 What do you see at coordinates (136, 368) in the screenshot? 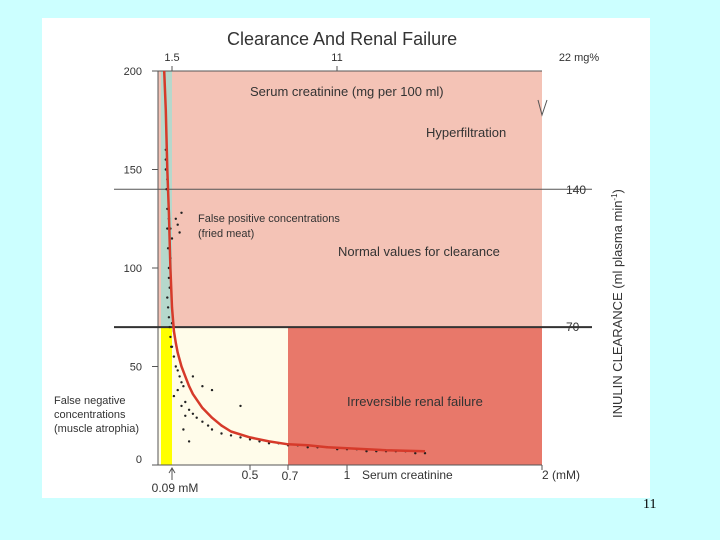
I see `y-tick-label: 50` at bounding box center [136, 368].